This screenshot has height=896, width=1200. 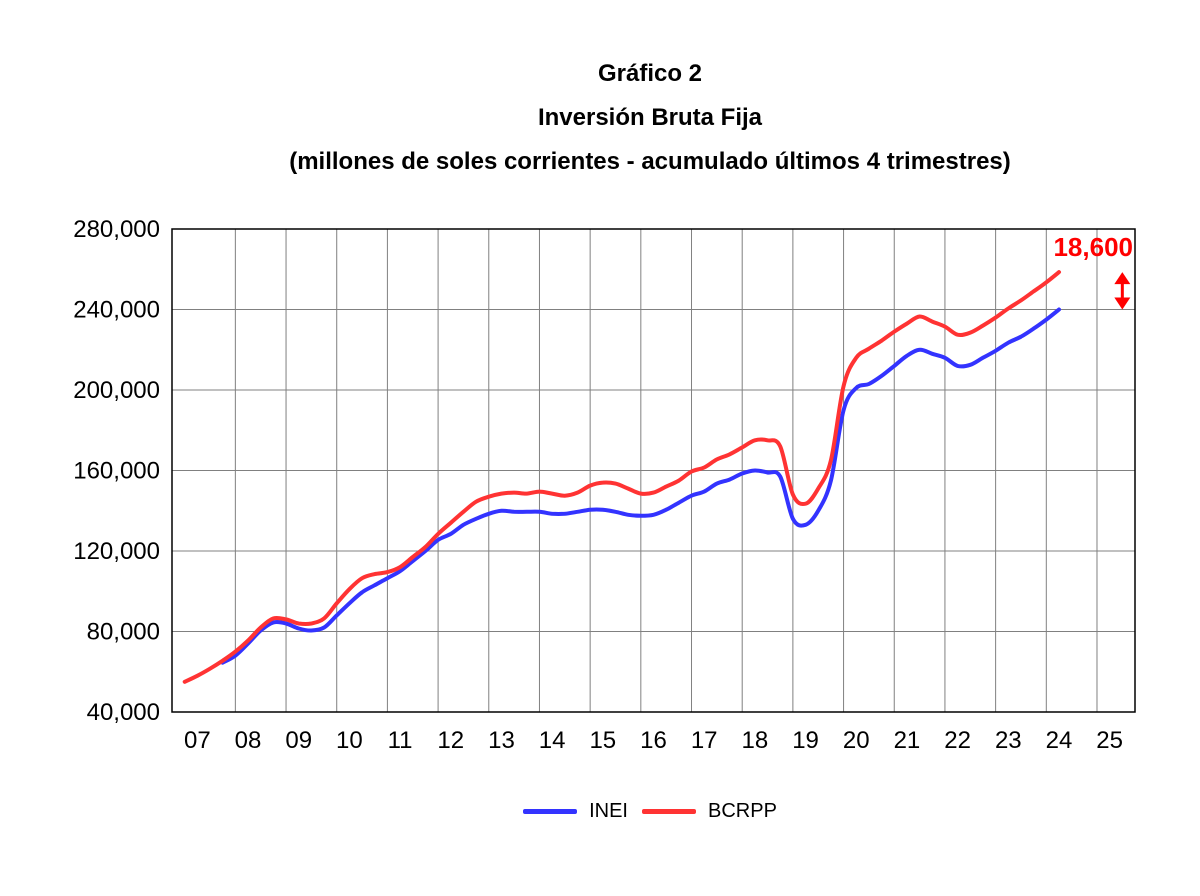 I want to click on x-tick-label: 08, so click(x=248, y=740).